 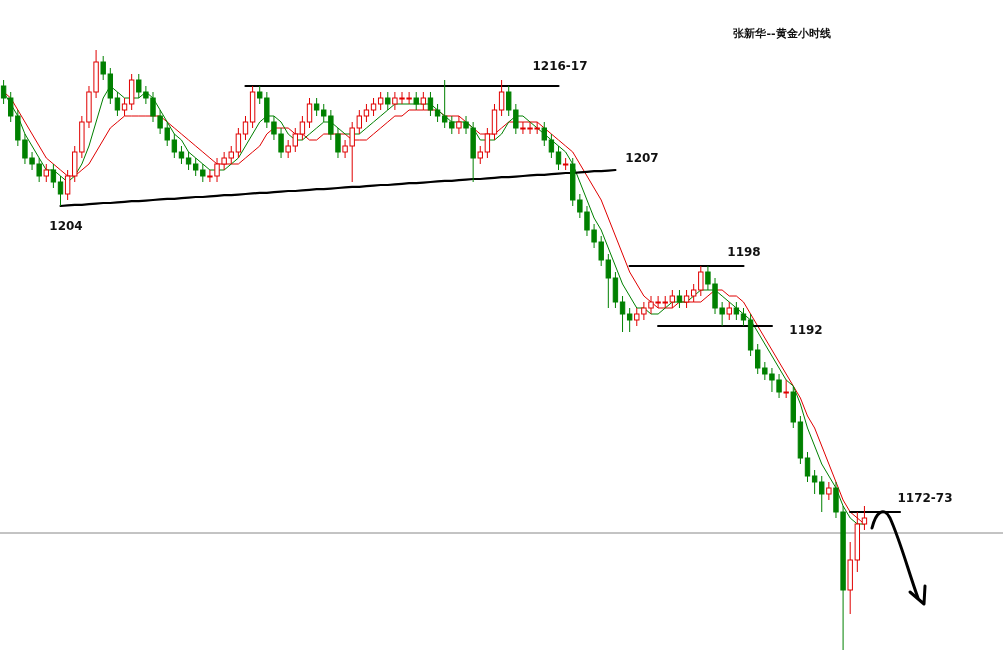 What do you see at coordinates (806, 330) in the screenshot?
I see `annotation: 1192` at bounding box center [806, 330].